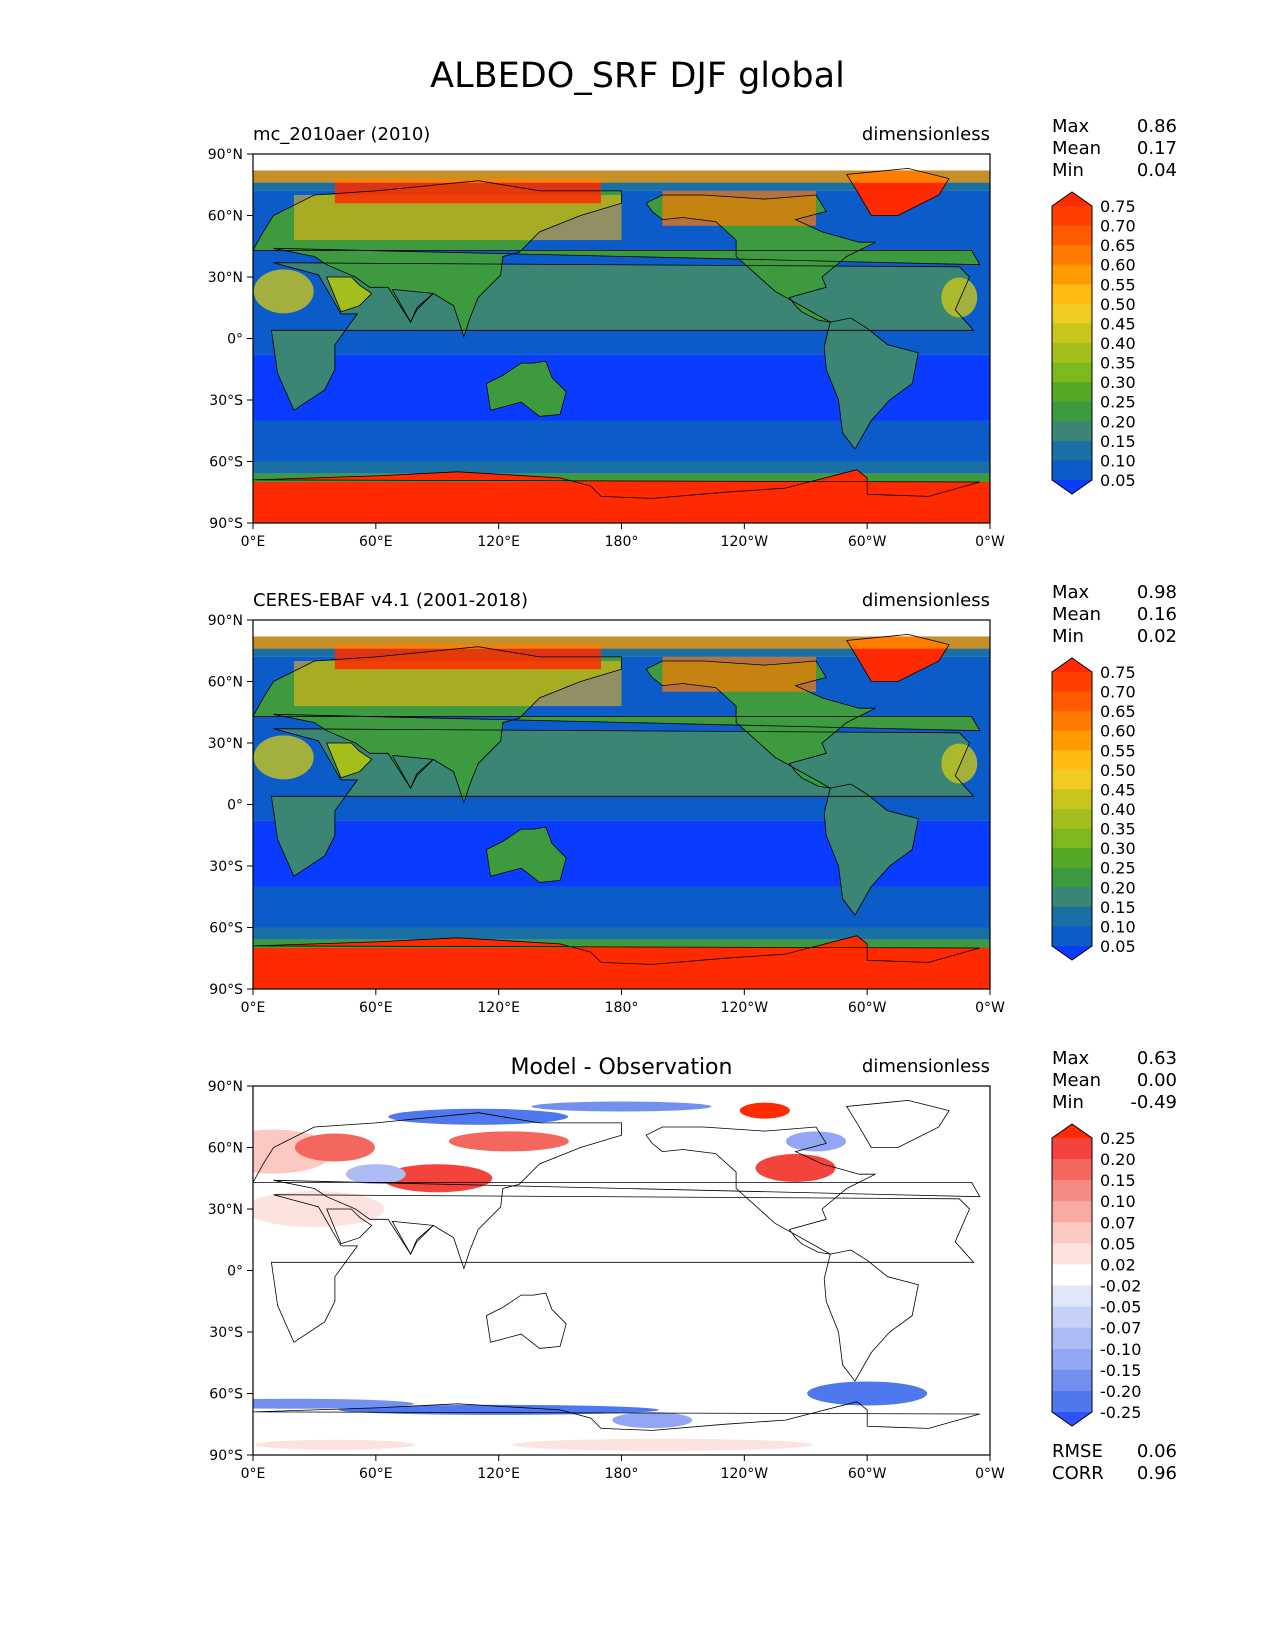  Describe the element at coordinates (898, 191) in the screenshot. I see `coastline-greenland` at that location.